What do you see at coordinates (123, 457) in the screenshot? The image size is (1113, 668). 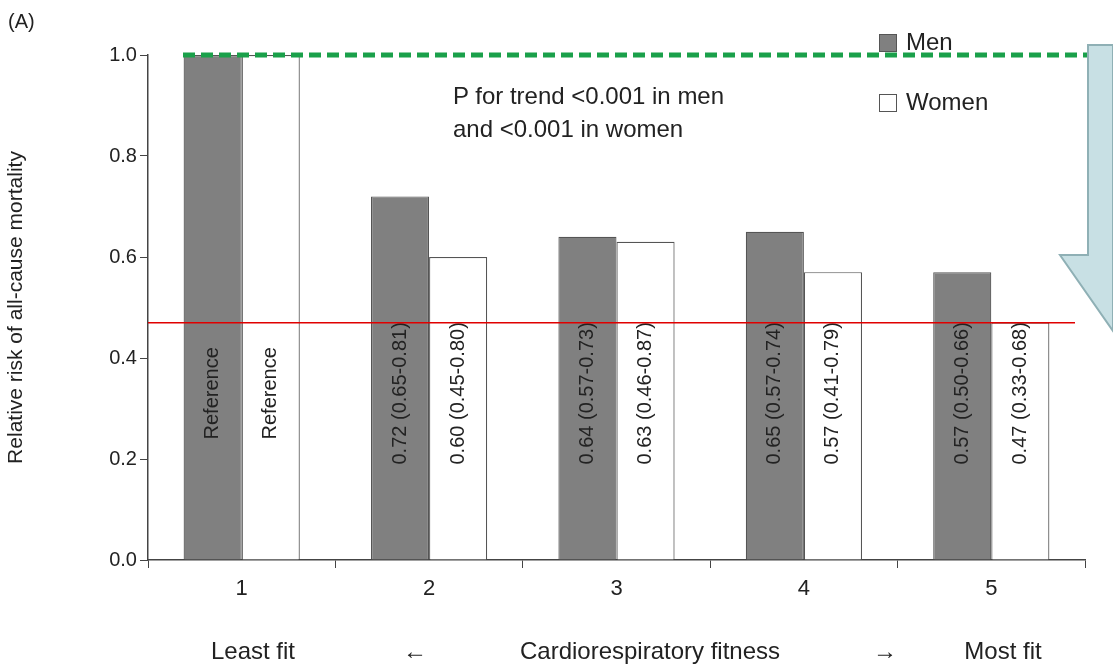 I see `y-tick-label: 0.2` at bounding box center [123, 457].